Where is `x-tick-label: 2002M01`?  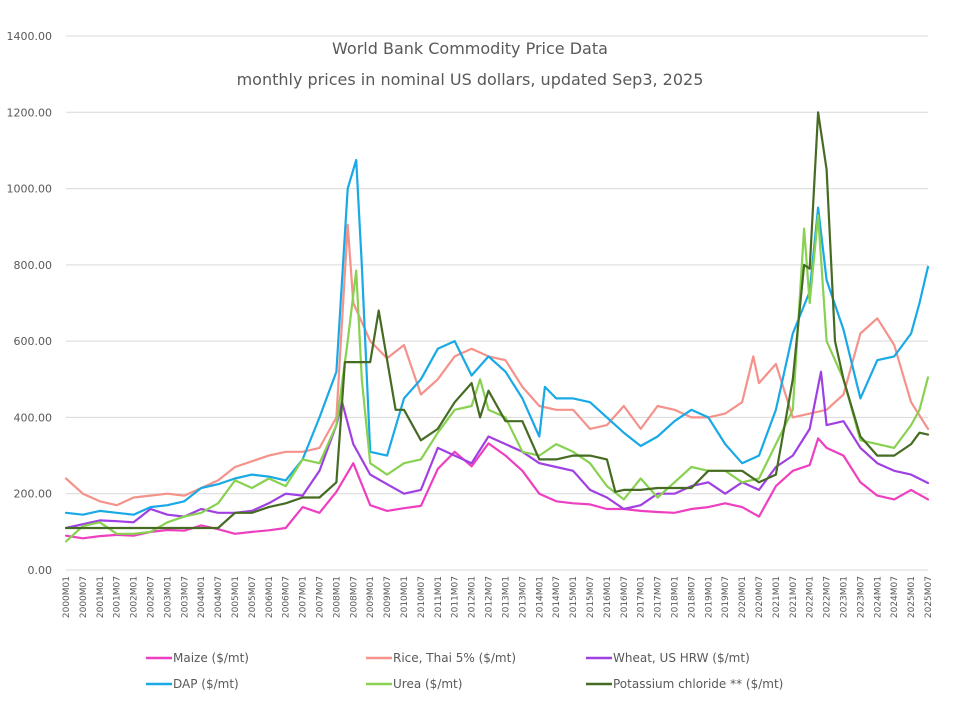
x-tick-label: 2002M01 is located at coordinates (135, 597).